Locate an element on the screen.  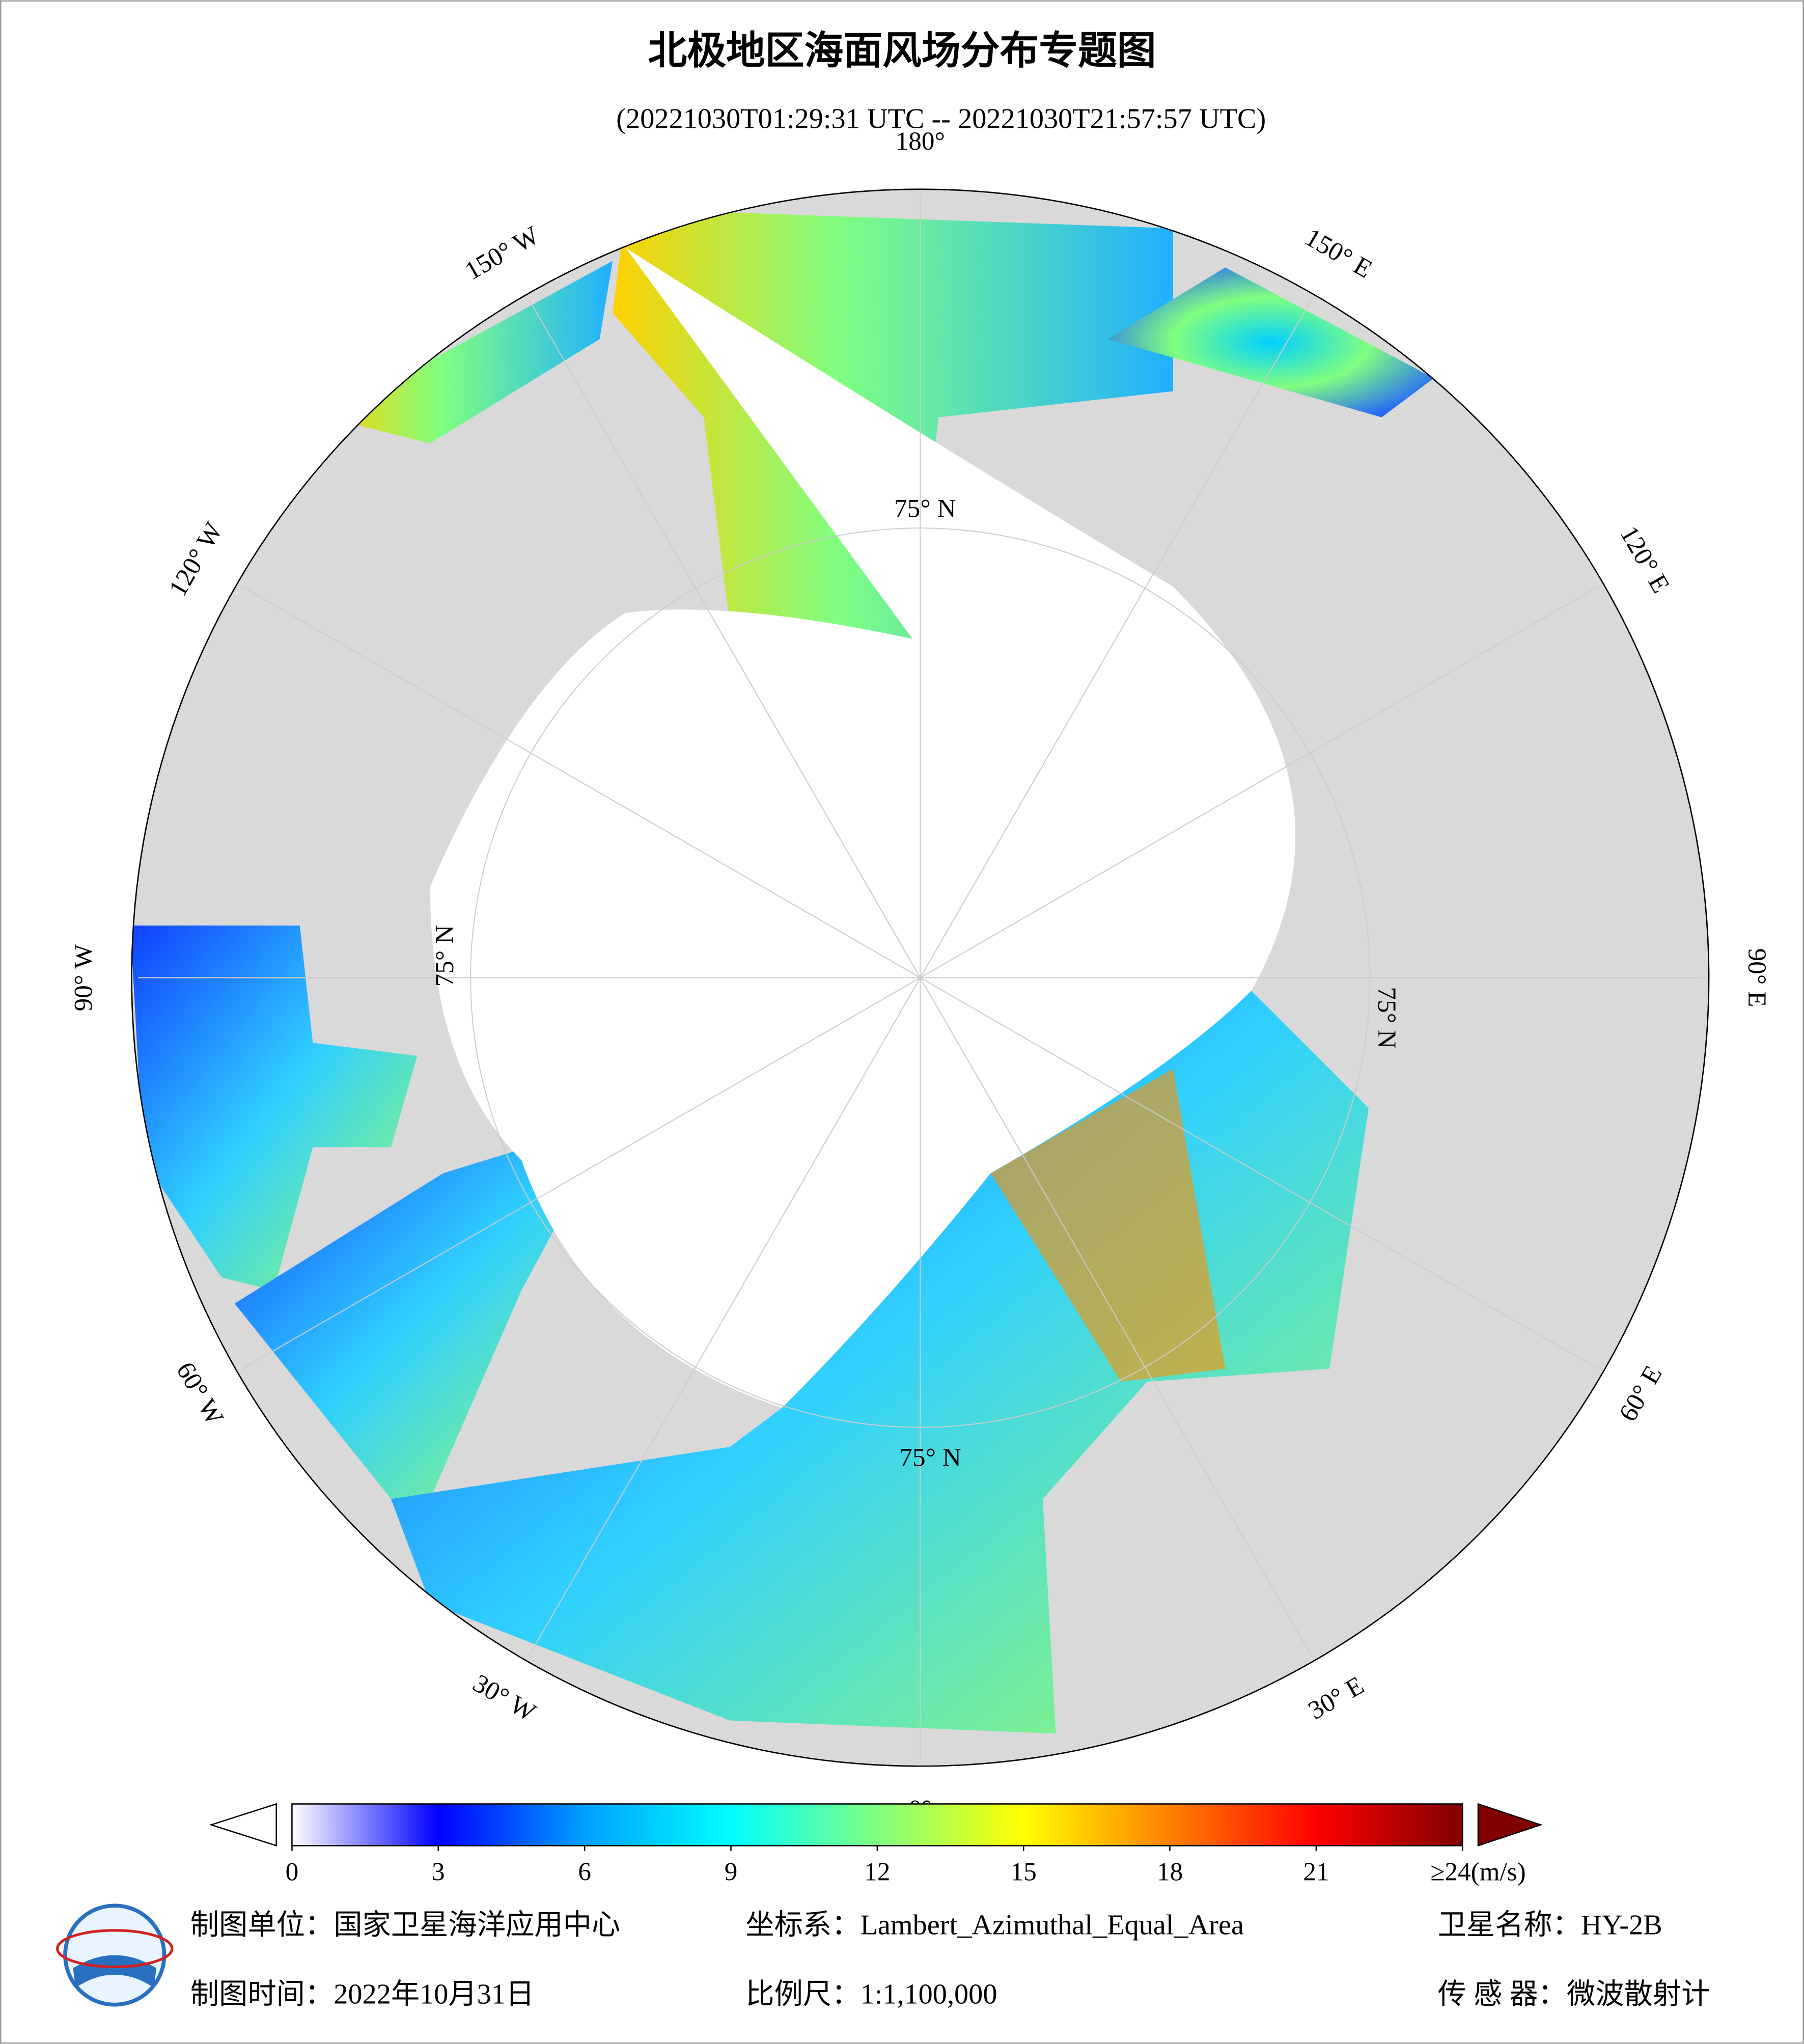
longitude-label: 120° W is located at coordinates (195, 559).